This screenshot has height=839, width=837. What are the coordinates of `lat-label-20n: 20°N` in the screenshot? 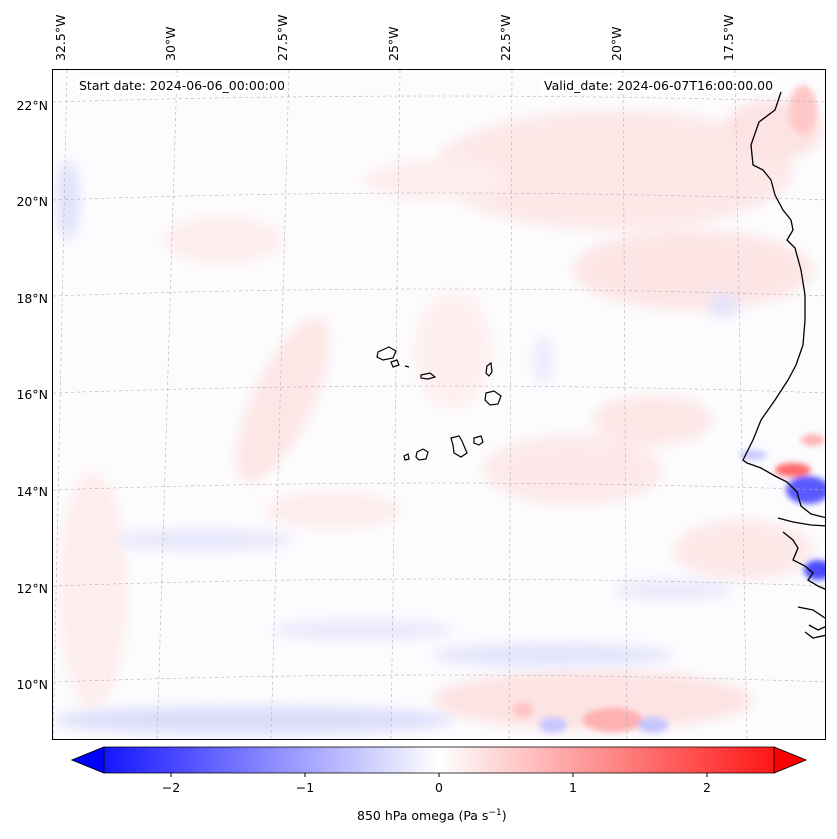 It's located at (32, 201).